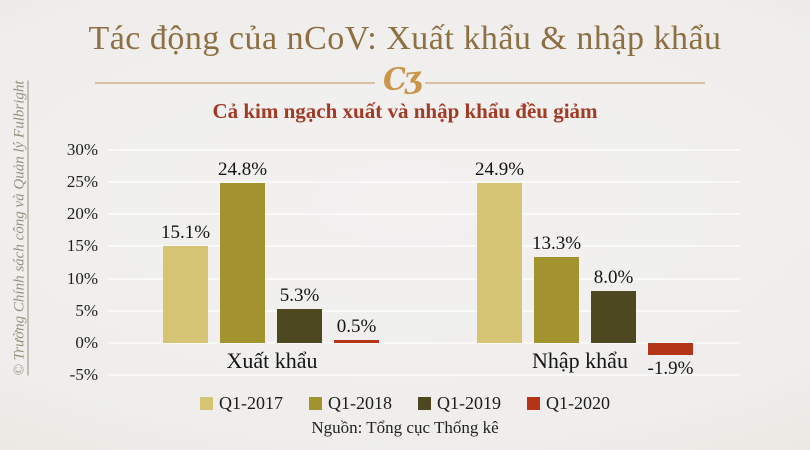 The image size is (810, 450). Describe the element at coordinates (670, 369) in the screenshot. I see `bar-value-label: -1.9%` at that location.